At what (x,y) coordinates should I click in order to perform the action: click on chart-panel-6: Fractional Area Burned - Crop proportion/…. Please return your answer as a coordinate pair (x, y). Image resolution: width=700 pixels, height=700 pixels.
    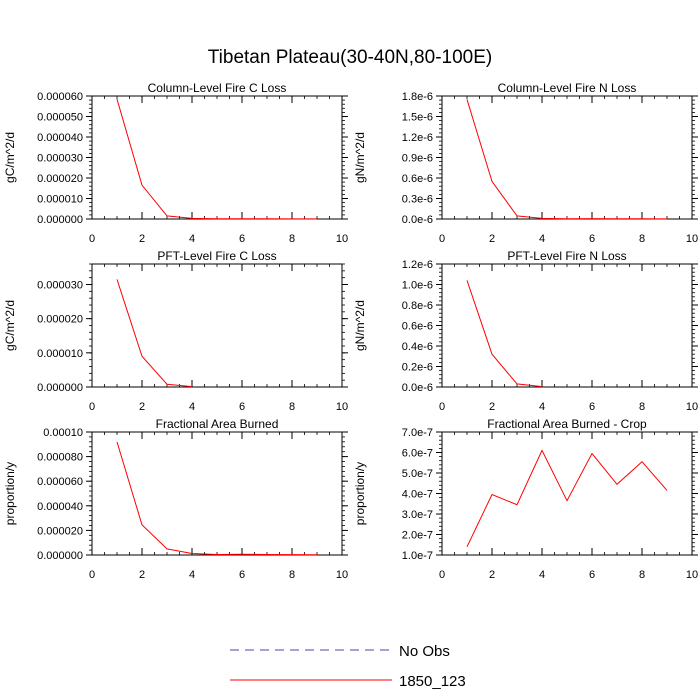
    Looking at the image, I should click on (525, 499).